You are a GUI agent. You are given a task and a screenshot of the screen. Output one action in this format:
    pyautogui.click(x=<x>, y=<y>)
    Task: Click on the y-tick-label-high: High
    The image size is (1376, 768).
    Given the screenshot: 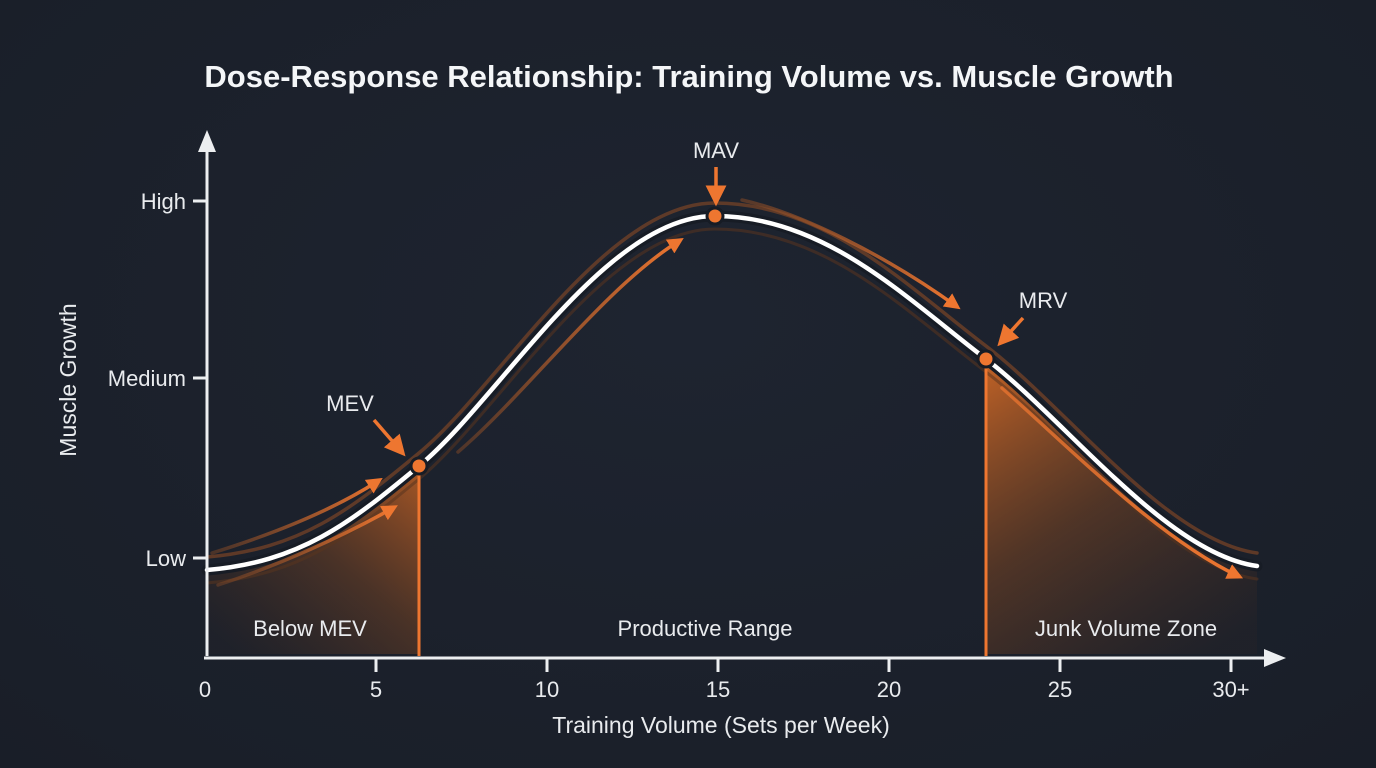 What is the action you would take?
    pyautogui.click(x=163, y=201)
    